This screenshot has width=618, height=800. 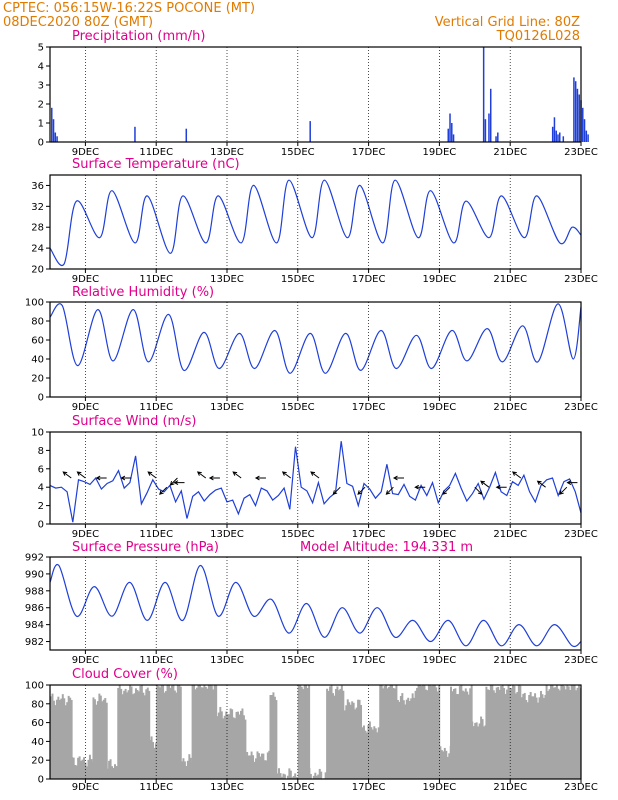 What do you see at coordinates (34, 574) in the screenshot?
I see `y-tick-label: 990` at bounding box center [34, 574].